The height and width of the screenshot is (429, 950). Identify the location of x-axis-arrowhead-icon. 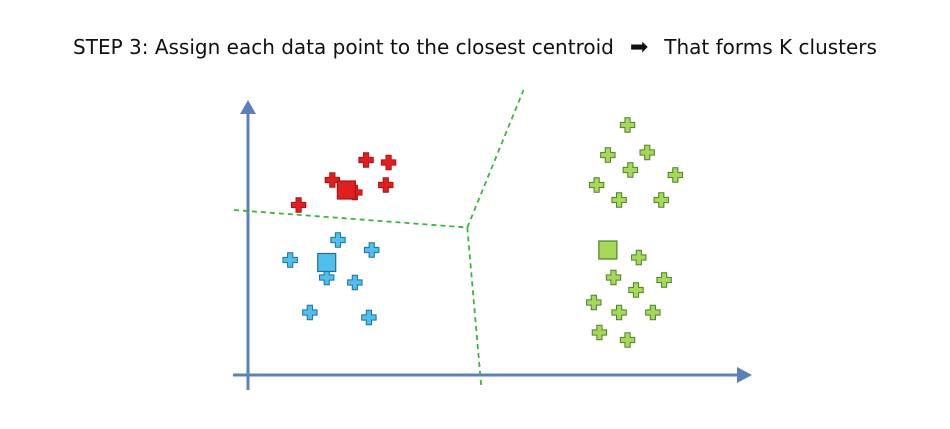
(744, 375).